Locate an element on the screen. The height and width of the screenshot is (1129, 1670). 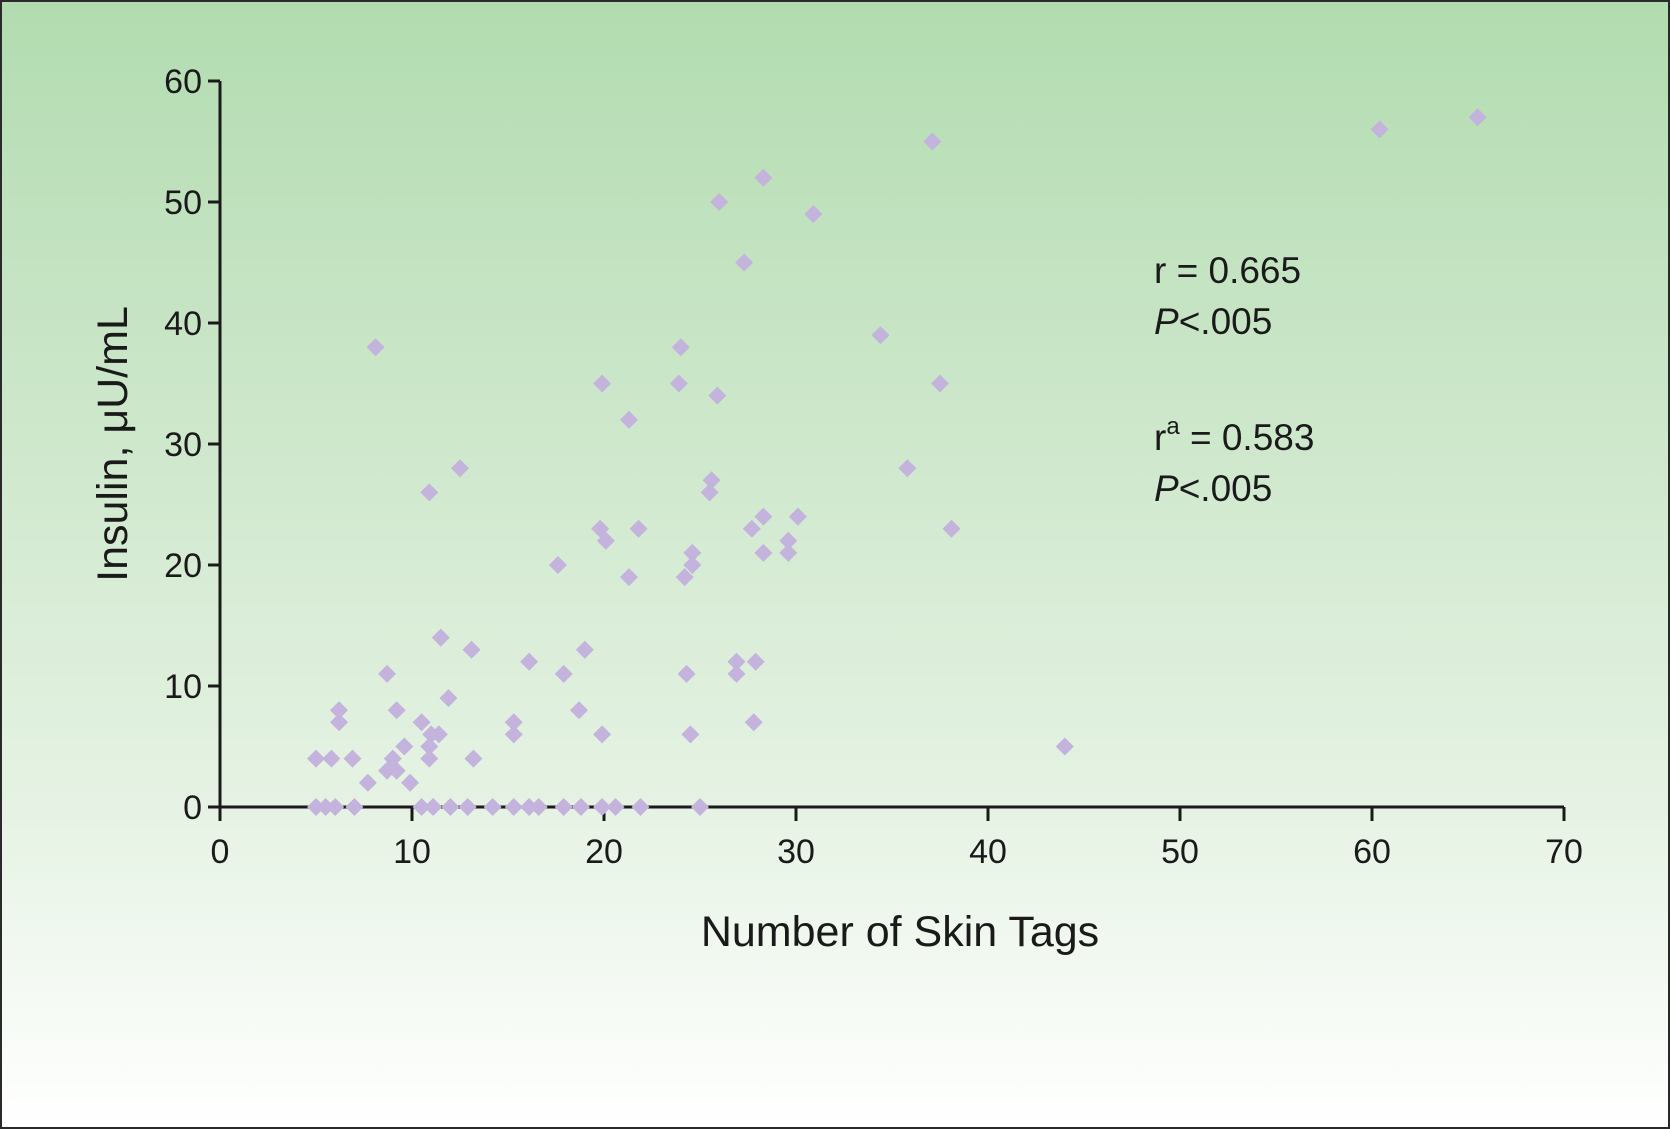
x-tick-label: 0 is located at coordinates (220, 852).